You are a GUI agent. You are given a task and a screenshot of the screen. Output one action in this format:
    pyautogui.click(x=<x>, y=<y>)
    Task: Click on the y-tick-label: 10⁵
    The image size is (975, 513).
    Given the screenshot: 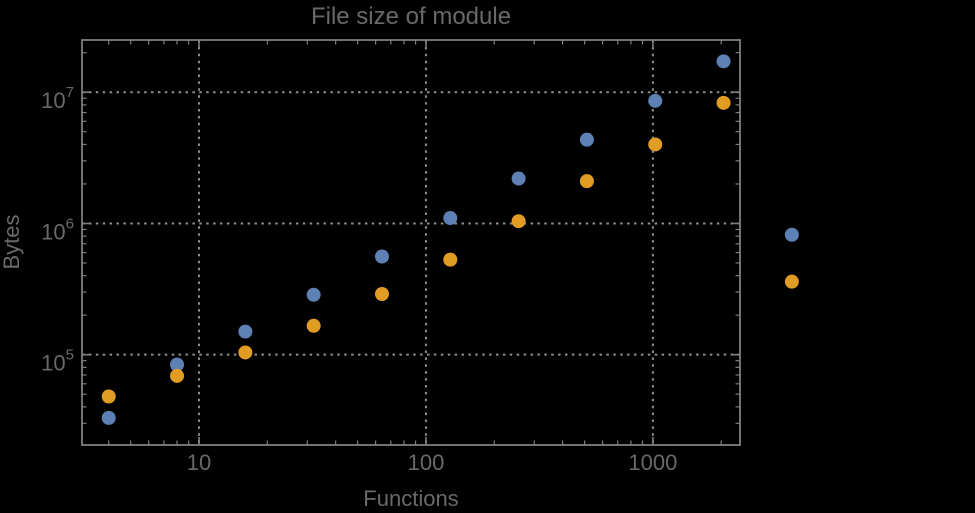 What is the action you would take?
    pyautogui.click(x=57, y=361)
    